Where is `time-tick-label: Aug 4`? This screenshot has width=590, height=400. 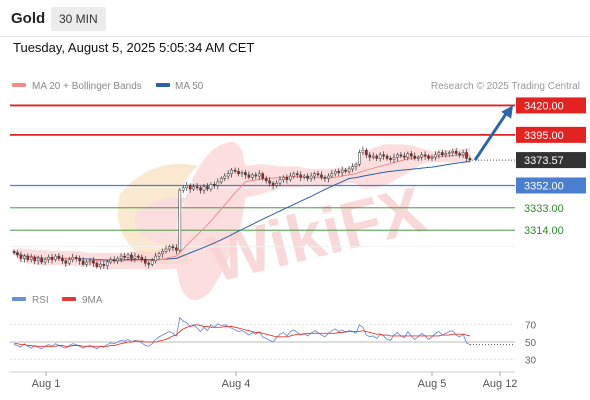 time-tick-label: Aug 4 is located at coordinates (236, 384).